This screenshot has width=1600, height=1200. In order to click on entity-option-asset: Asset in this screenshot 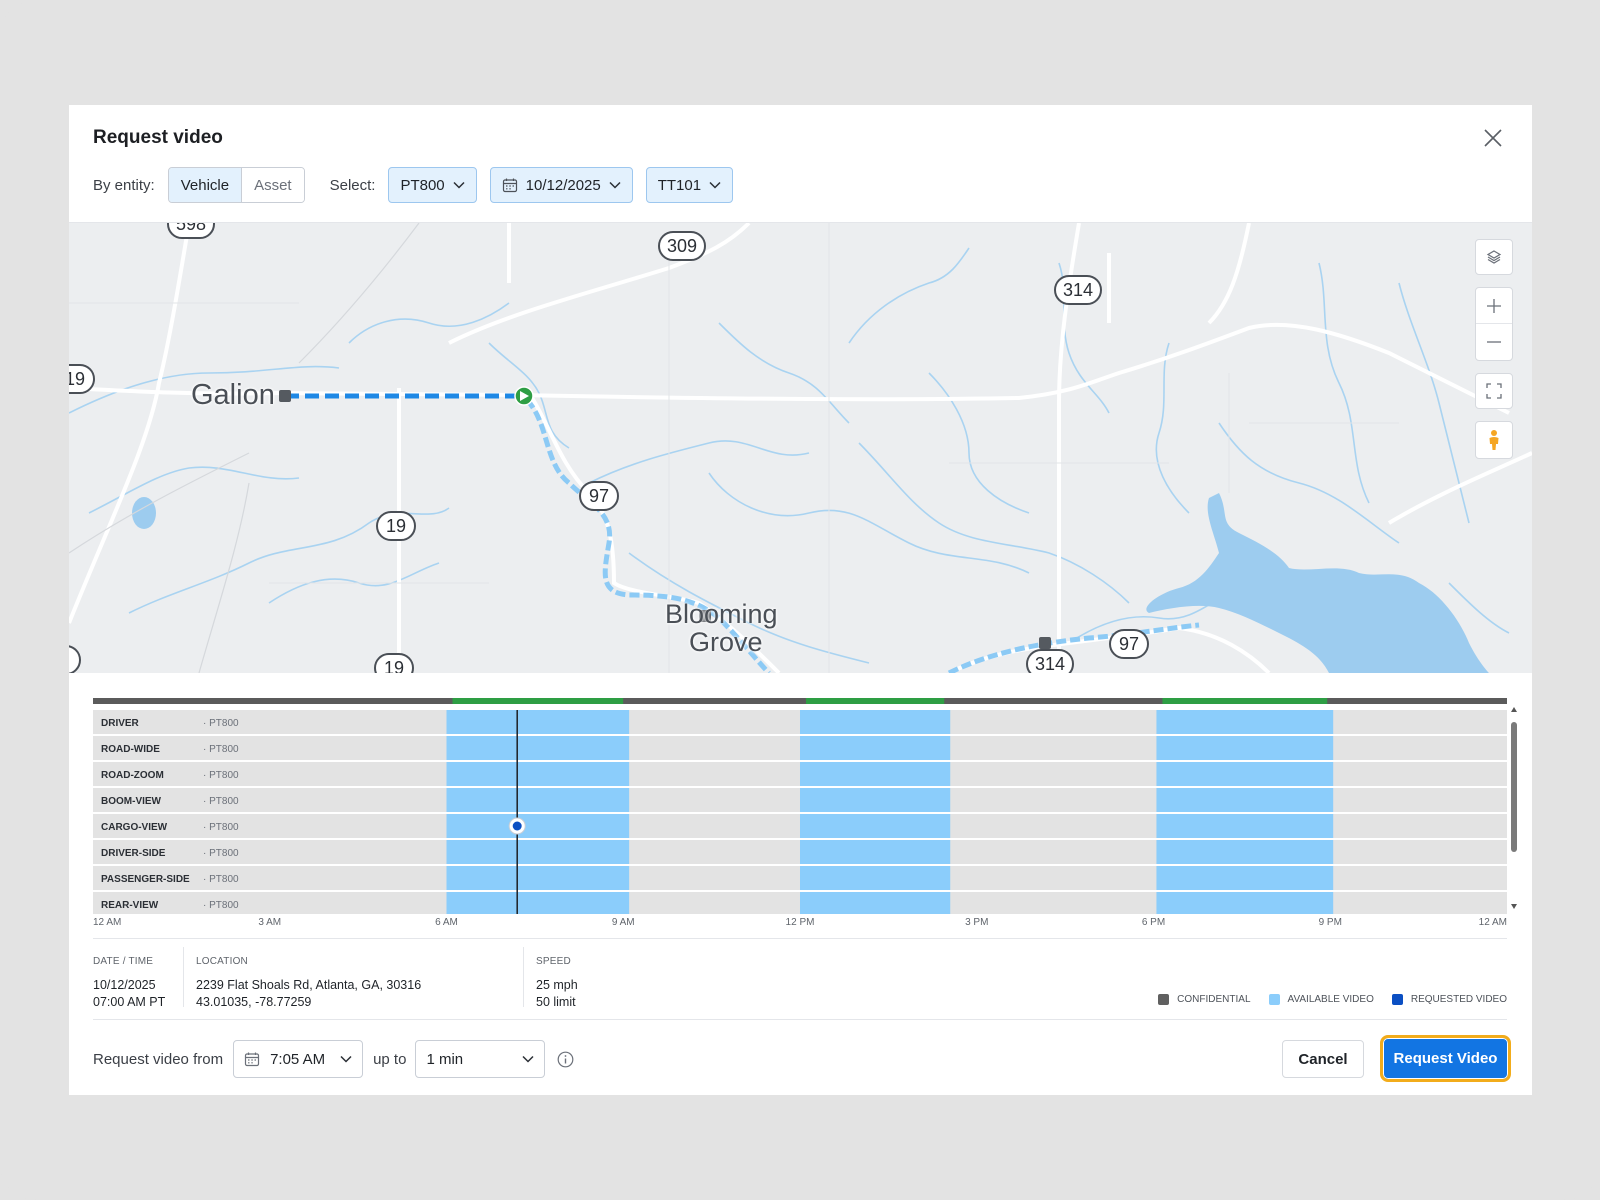, I will do `click(273, 185)`.